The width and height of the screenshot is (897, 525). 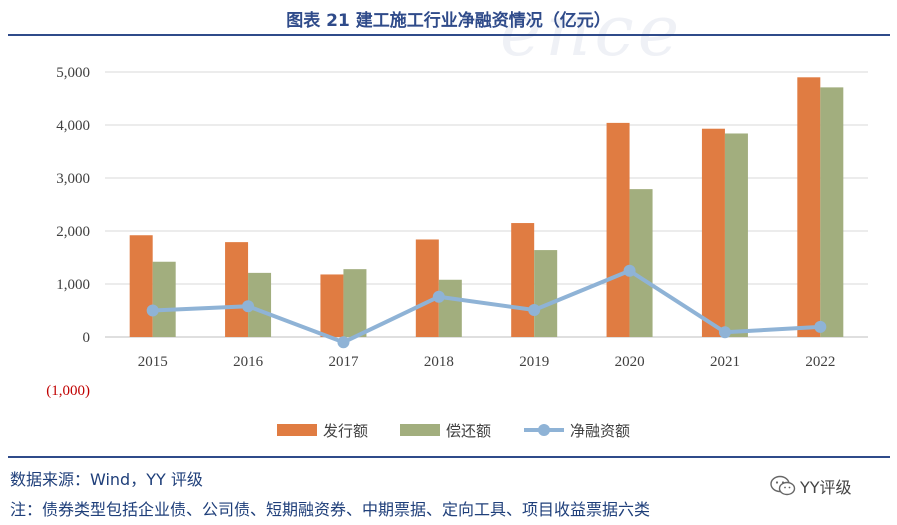 What do you see at coordinates (343, 342) in the screenshot?
I see `net-financing-point-2017` at bounding box center [343, 342].